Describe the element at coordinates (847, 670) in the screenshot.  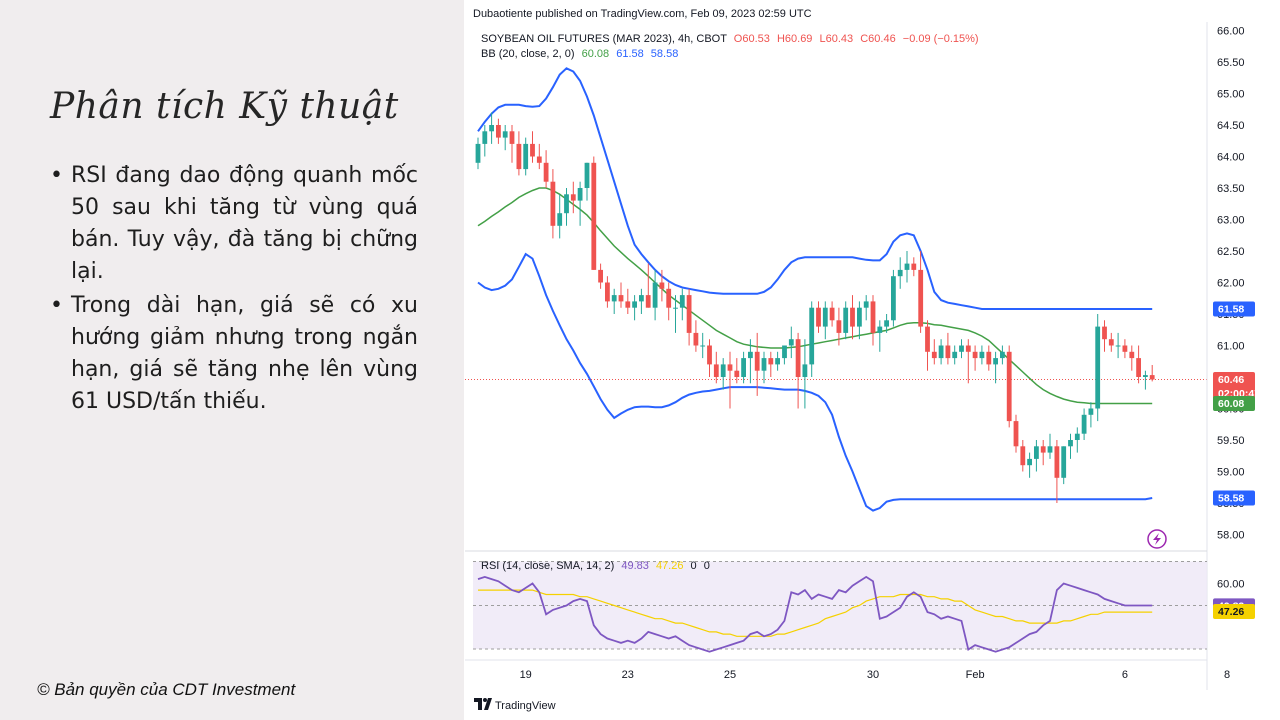
I see `time-axis: 19 23 25 30 Feb 6 8` at that location.